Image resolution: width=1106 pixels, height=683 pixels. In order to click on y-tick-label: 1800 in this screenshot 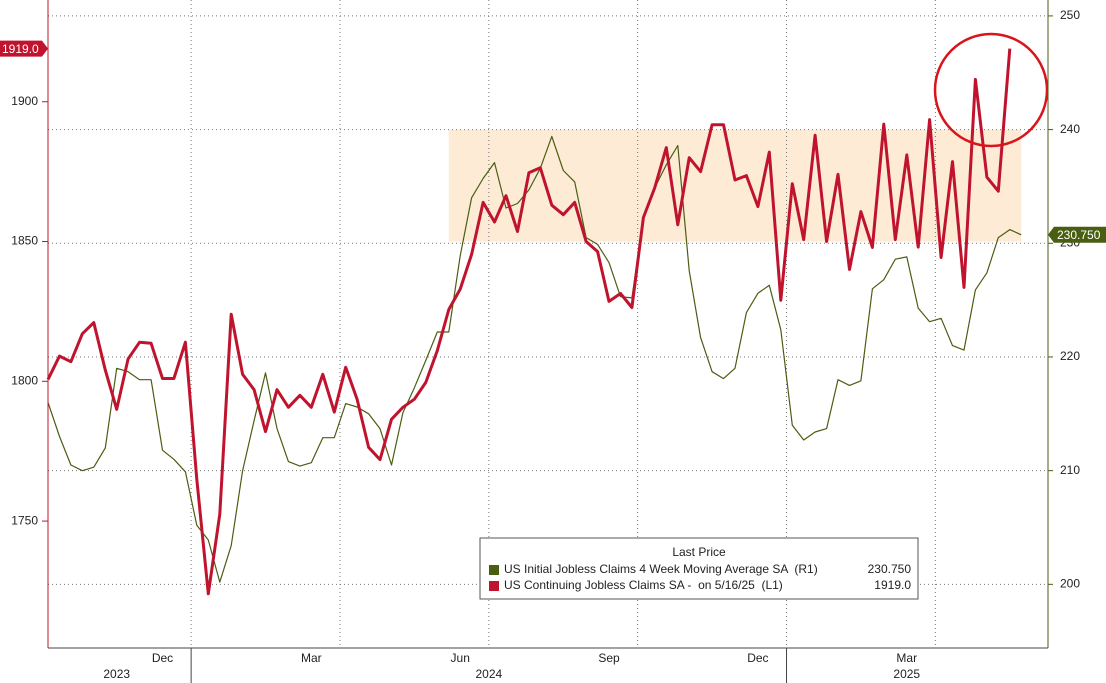, I will do `click(24, 380)`.